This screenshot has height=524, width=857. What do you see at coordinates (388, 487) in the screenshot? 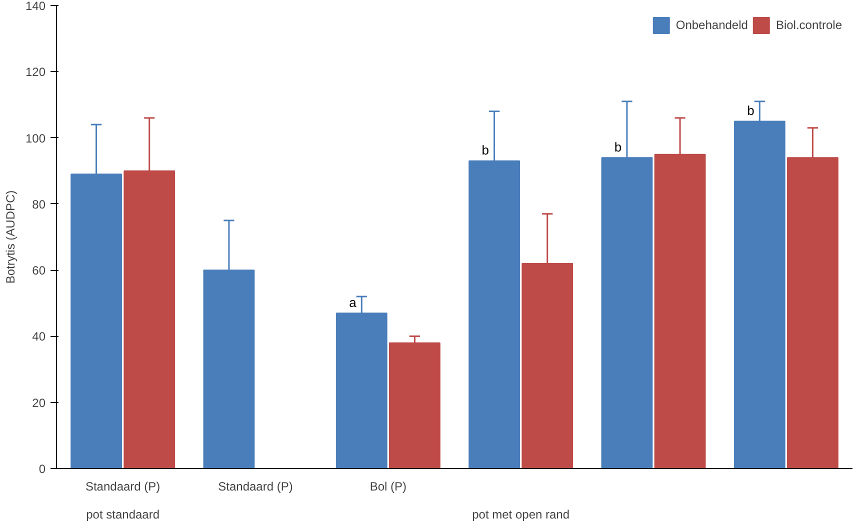
I see `x-tick-label: Bol (P)` at bounding box center [388, 487].